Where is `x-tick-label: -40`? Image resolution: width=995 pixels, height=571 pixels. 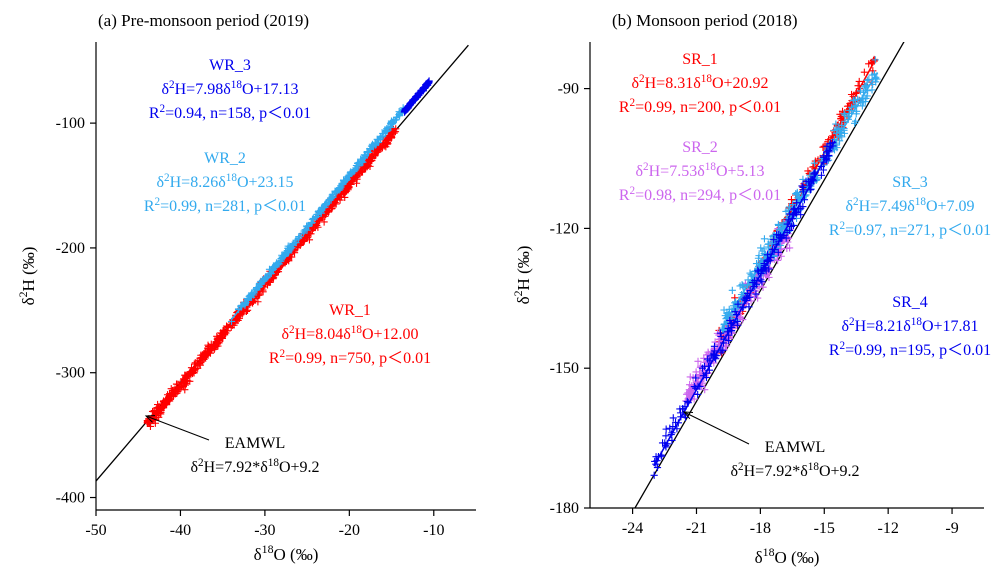 x-tick-label: -40 is located at coordinates (180, 530).